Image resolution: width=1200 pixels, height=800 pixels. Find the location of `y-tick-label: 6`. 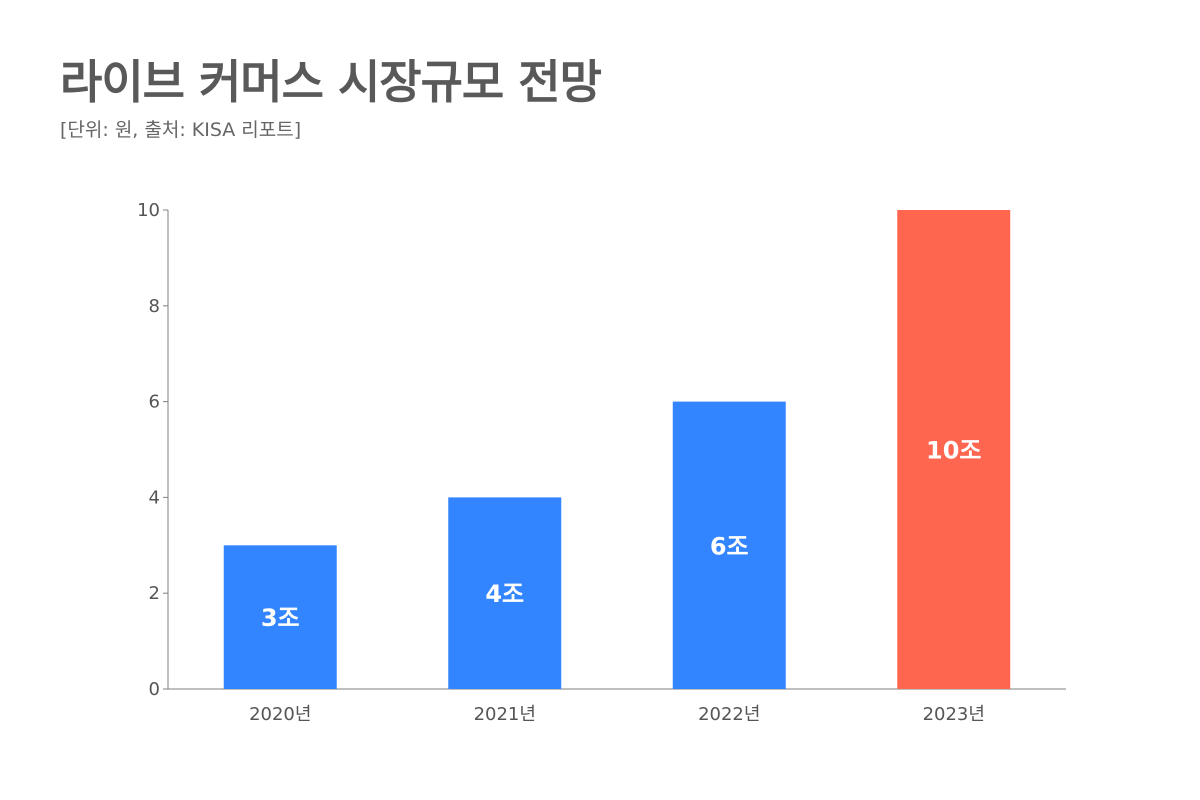

y-tick-label: 6 is located at coordinates (154, 402).